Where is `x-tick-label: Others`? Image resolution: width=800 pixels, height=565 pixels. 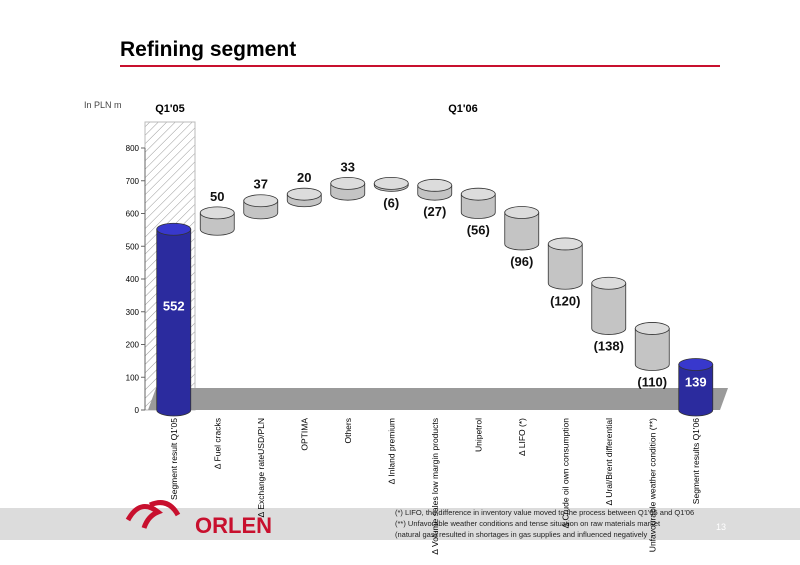
x-tick-label: Others is located at coordinates (348, 431).